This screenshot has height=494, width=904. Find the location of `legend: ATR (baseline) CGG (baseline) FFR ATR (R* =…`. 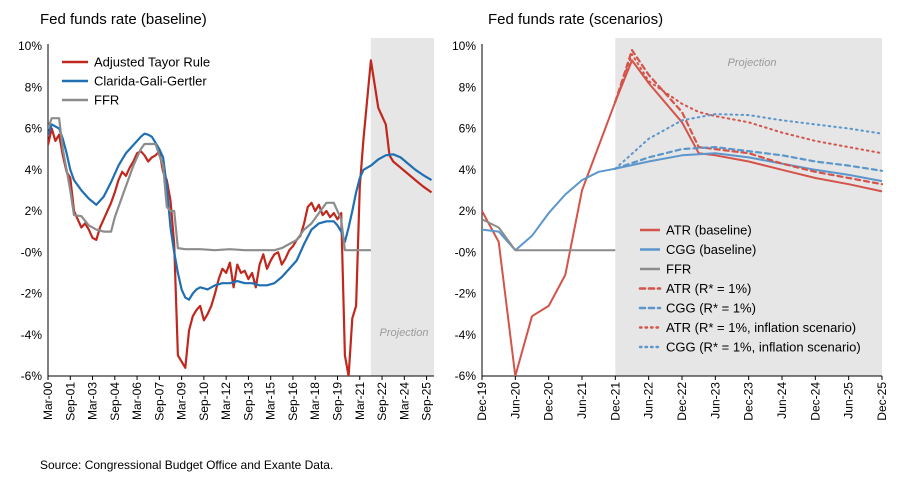

legend: ATR (baseline) CGG (baseline) FFR ATR (R* =… is located at coordinates (749, 289).